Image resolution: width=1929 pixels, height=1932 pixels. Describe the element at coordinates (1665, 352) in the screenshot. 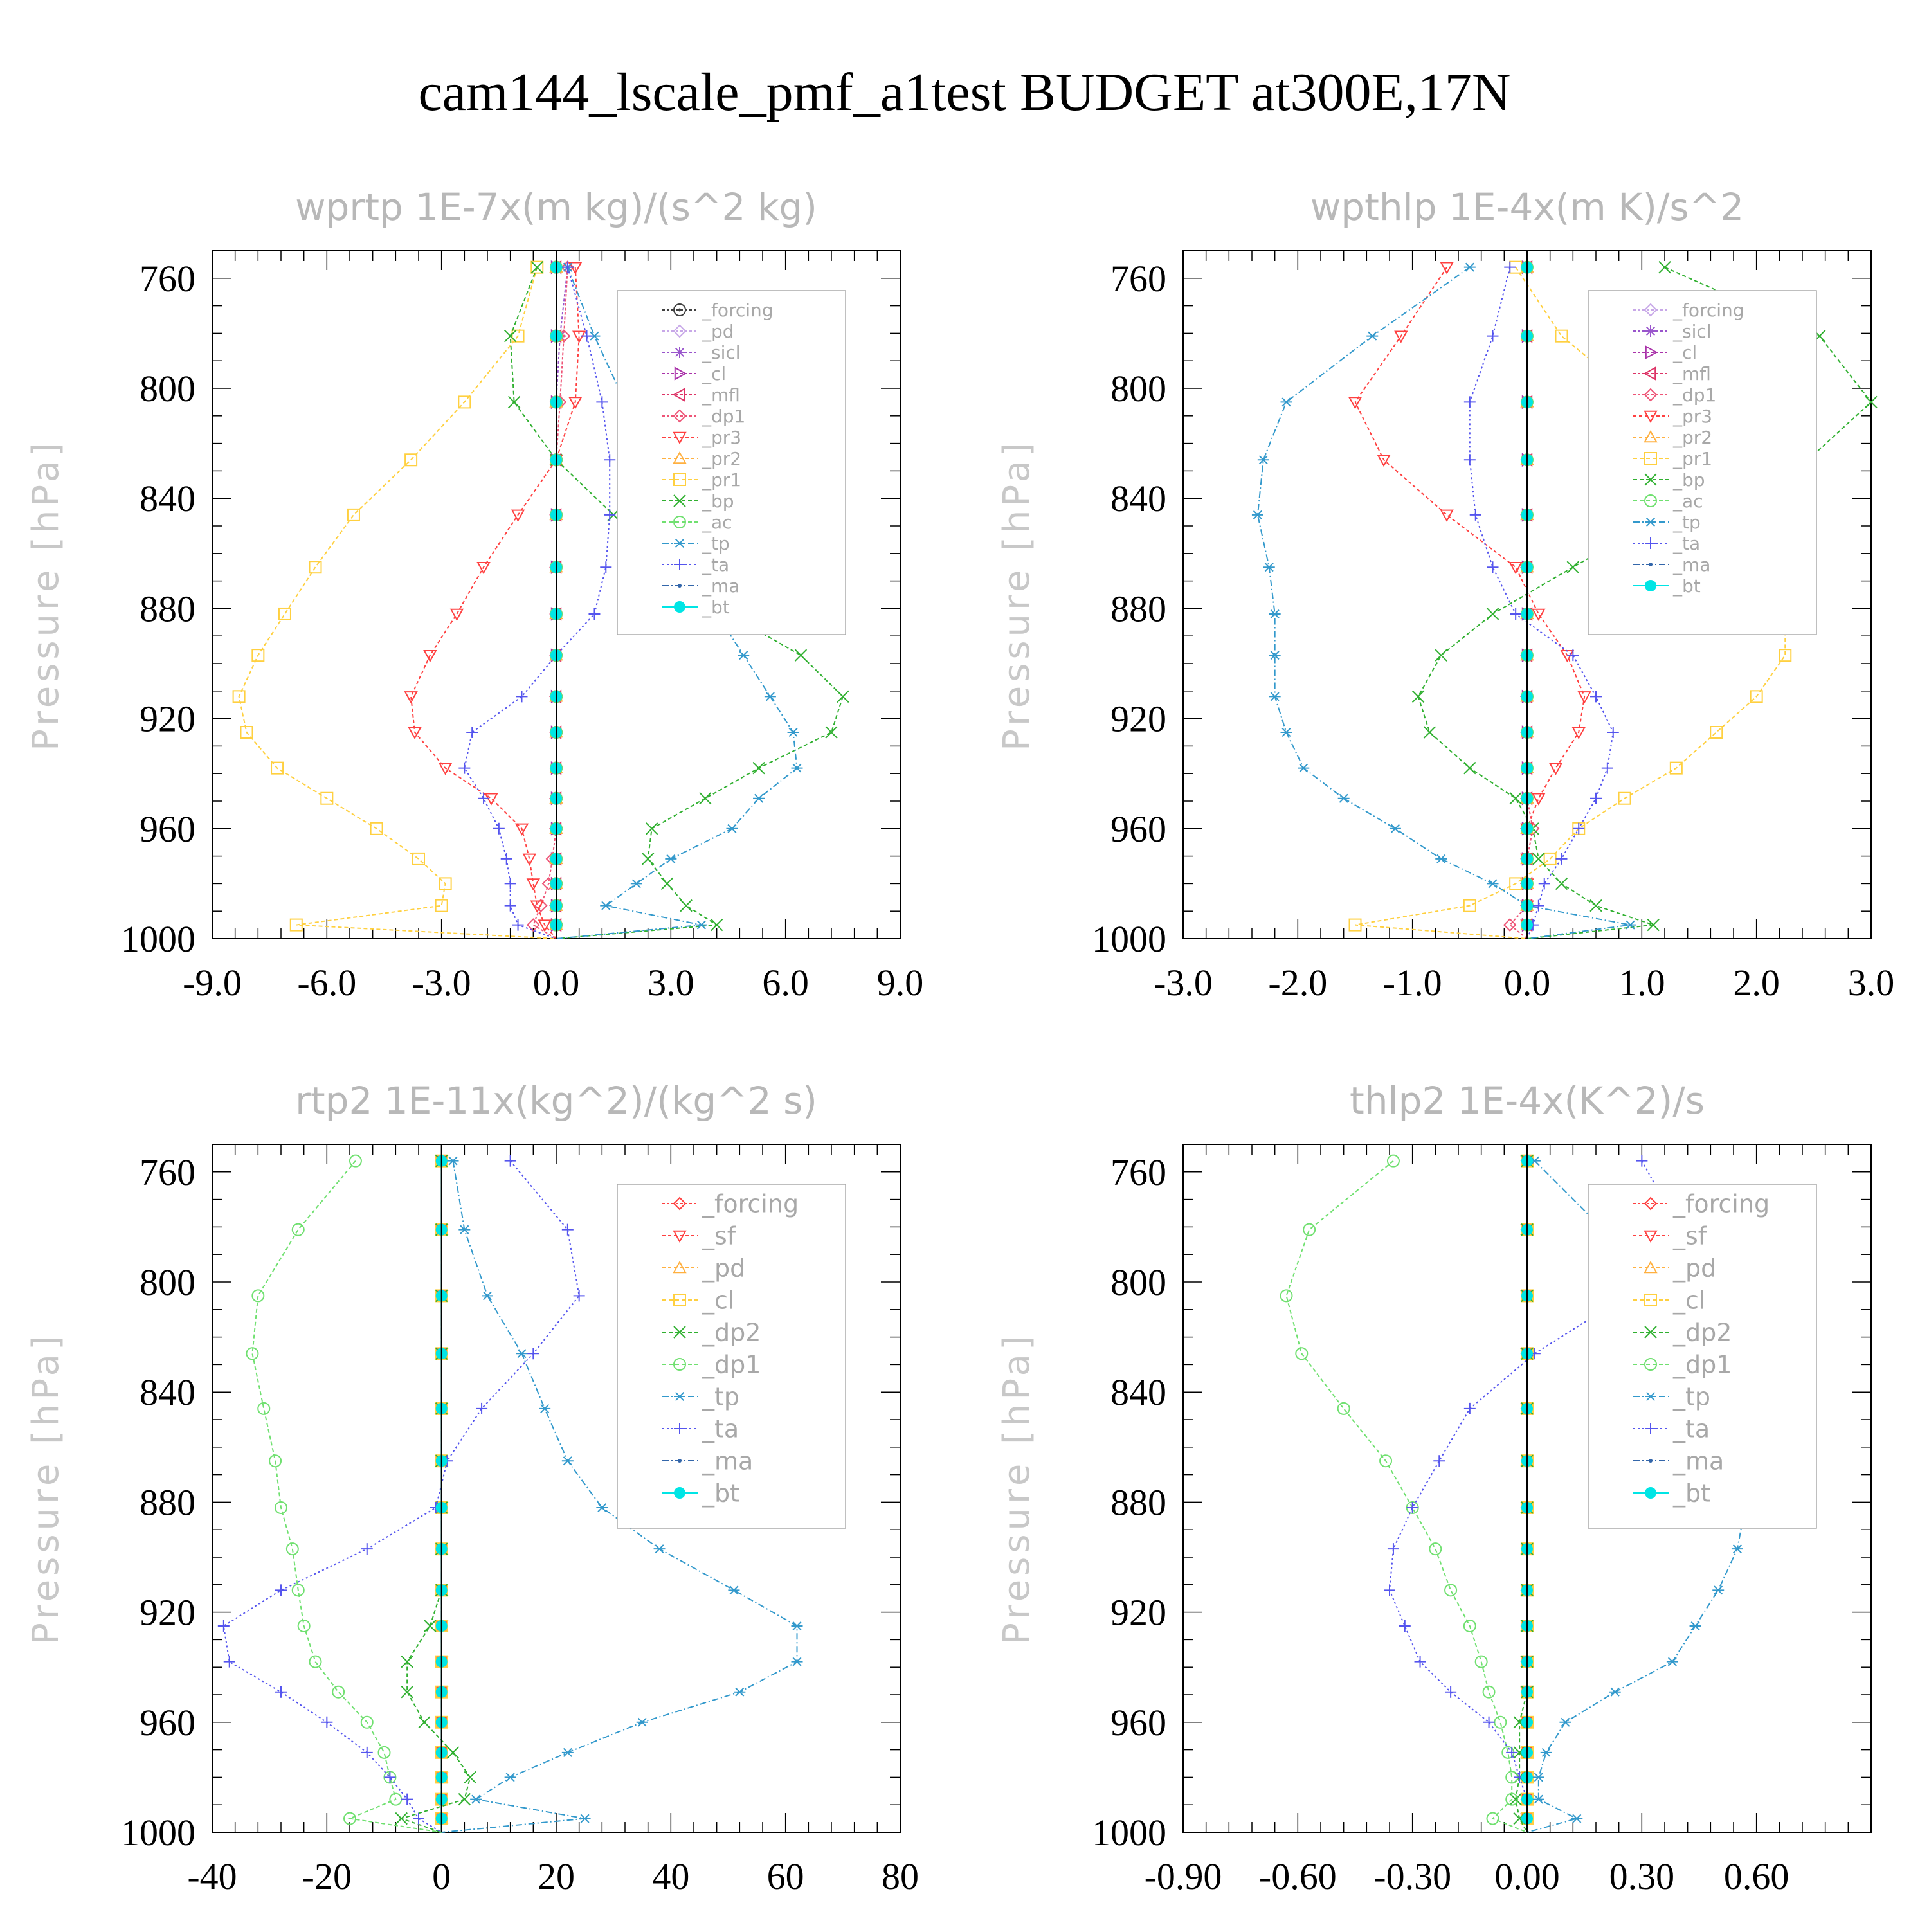

I see `legend-item: _cl` at that location.